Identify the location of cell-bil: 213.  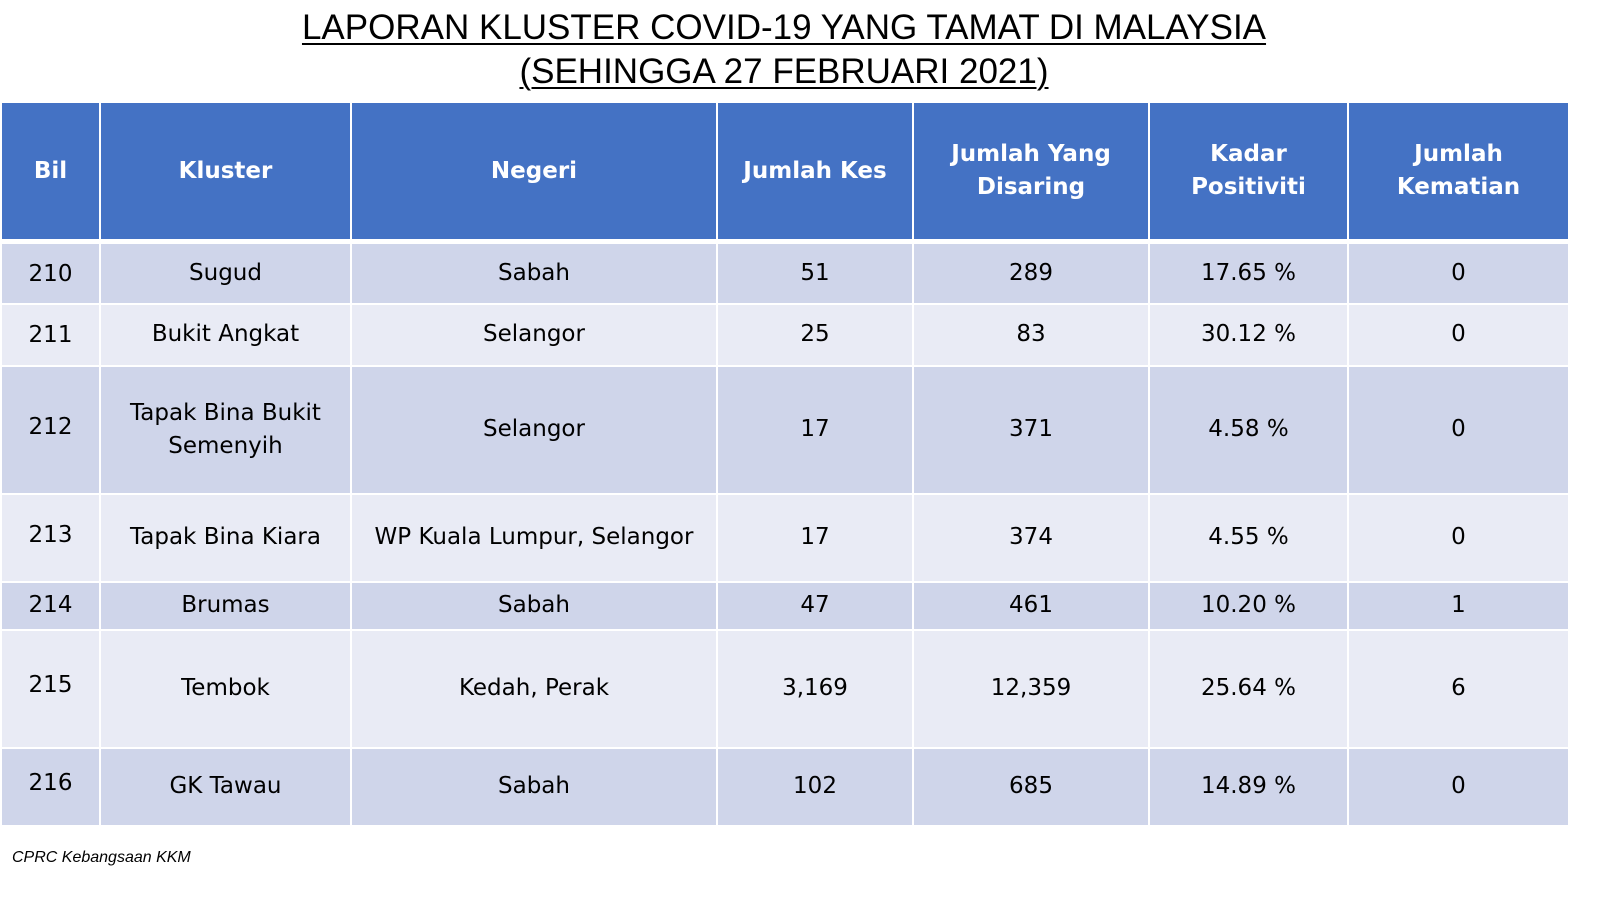
(50, 537).